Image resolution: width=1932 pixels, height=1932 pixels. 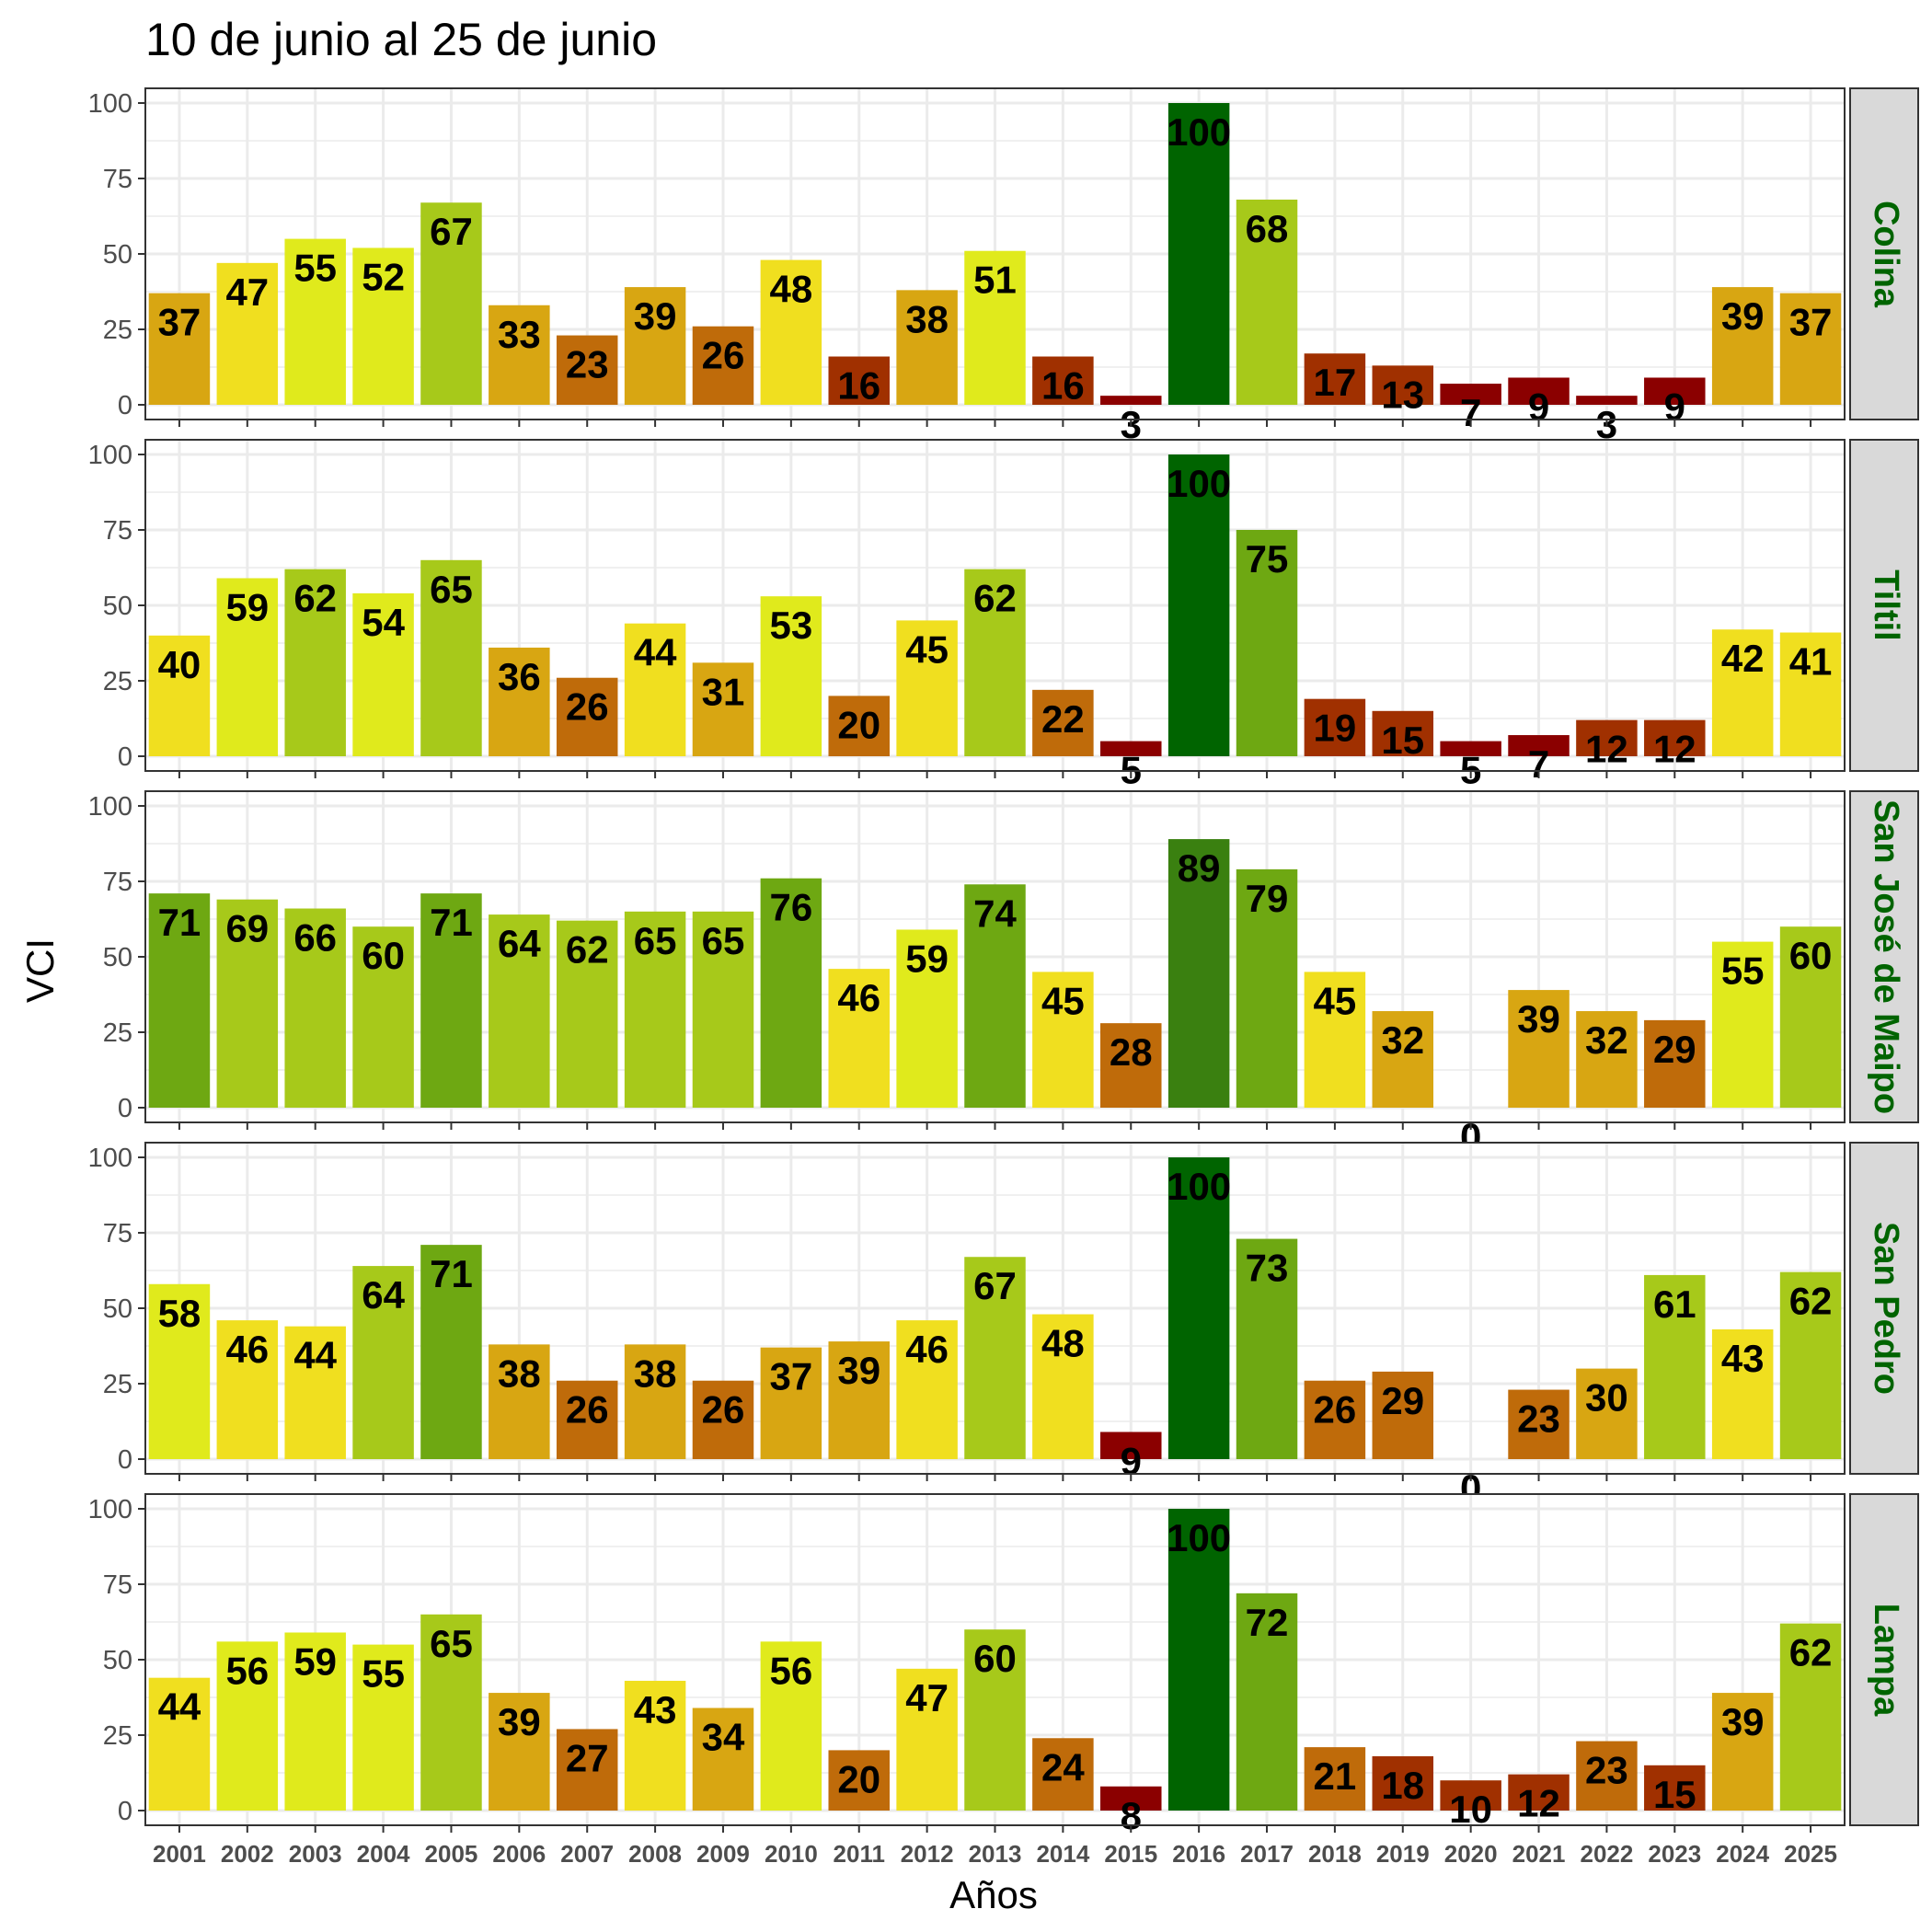 What do you see at coordinates (451, 922) in the screenshot?
I see `value-label: 71` at bounding box center [451, 922].